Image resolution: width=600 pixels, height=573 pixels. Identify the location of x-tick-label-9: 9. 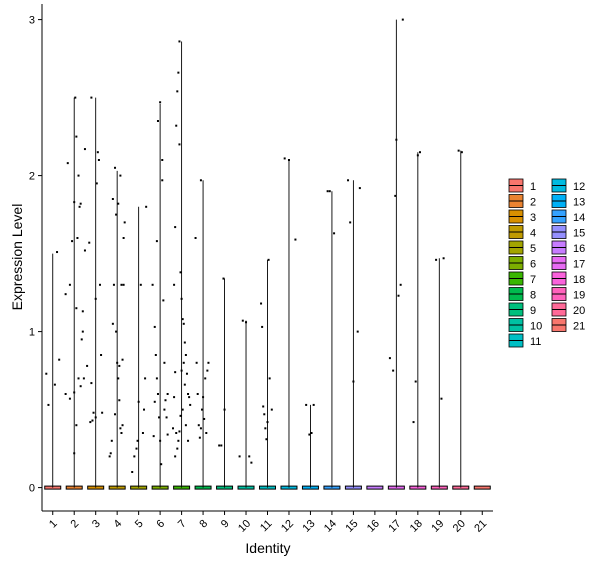
(225, 524).